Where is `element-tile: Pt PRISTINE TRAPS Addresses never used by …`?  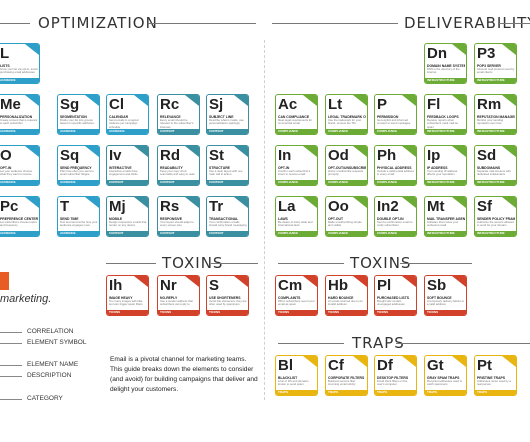 element-tile: Pt PRISTINE TRAPS Addresses never used by … is located at coordinates (495, 375).